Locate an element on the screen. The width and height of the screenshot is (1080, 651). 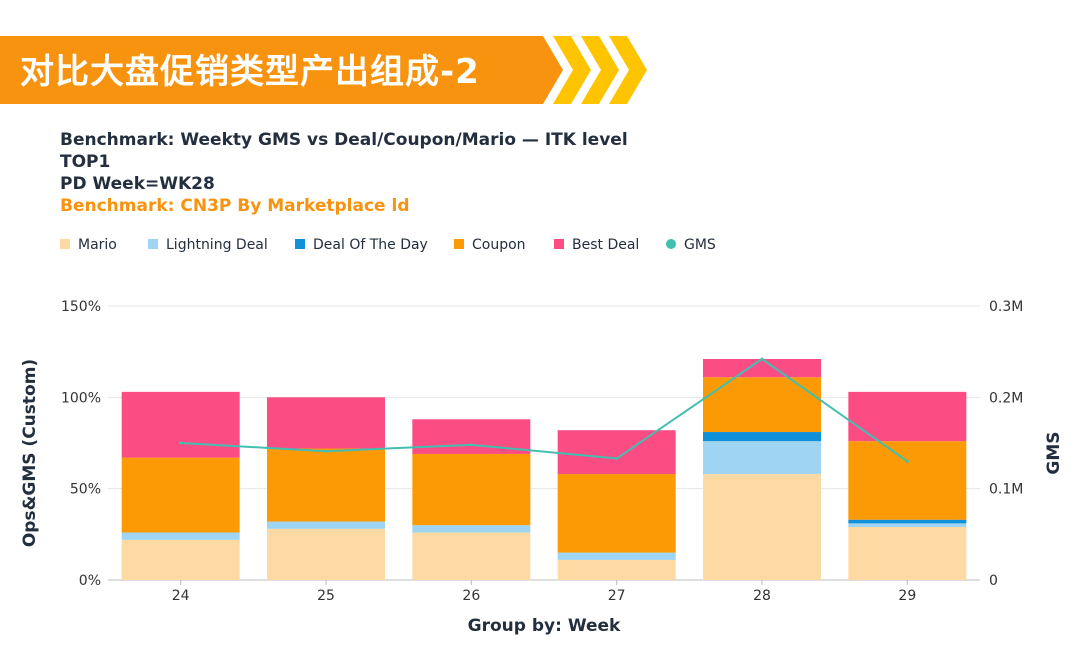
gms-point-wk28 is located at coordinates (762, 359).